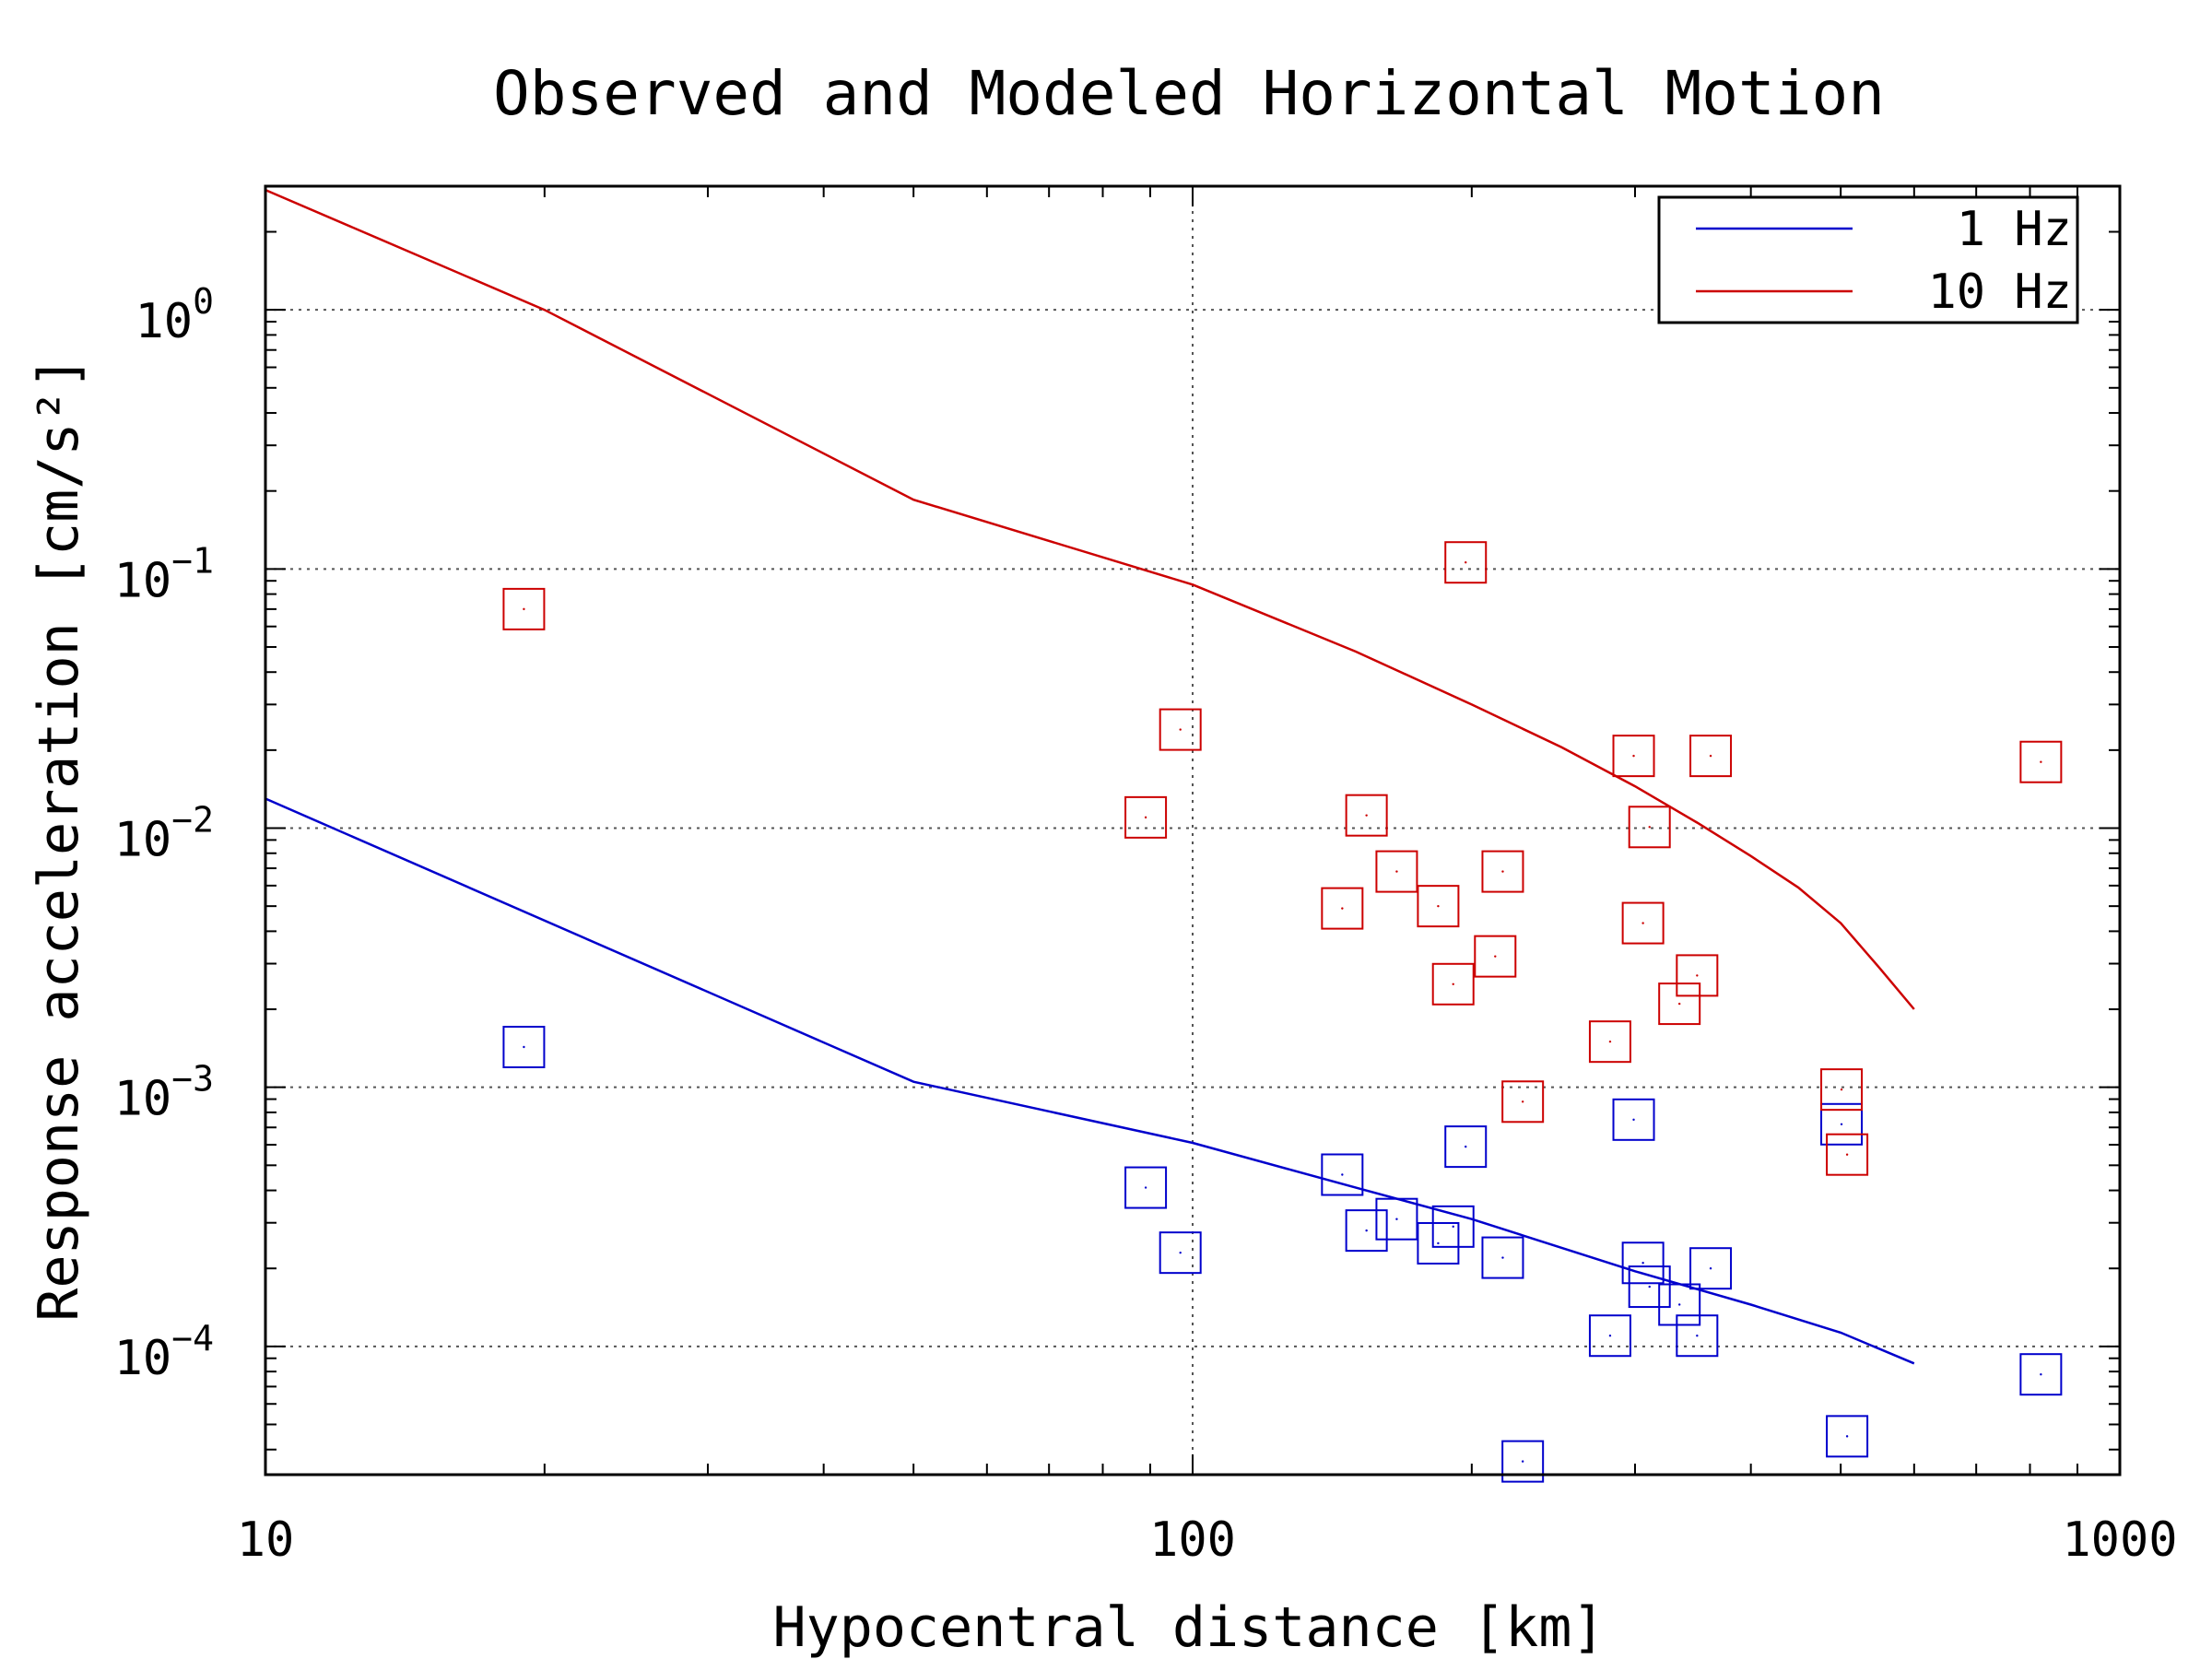  What do you see at coordinates (1188, 1627) in the screenshot?
I see `x-axis-label: Hypocentral distance [km]` at bounding box center [1188, 1627].